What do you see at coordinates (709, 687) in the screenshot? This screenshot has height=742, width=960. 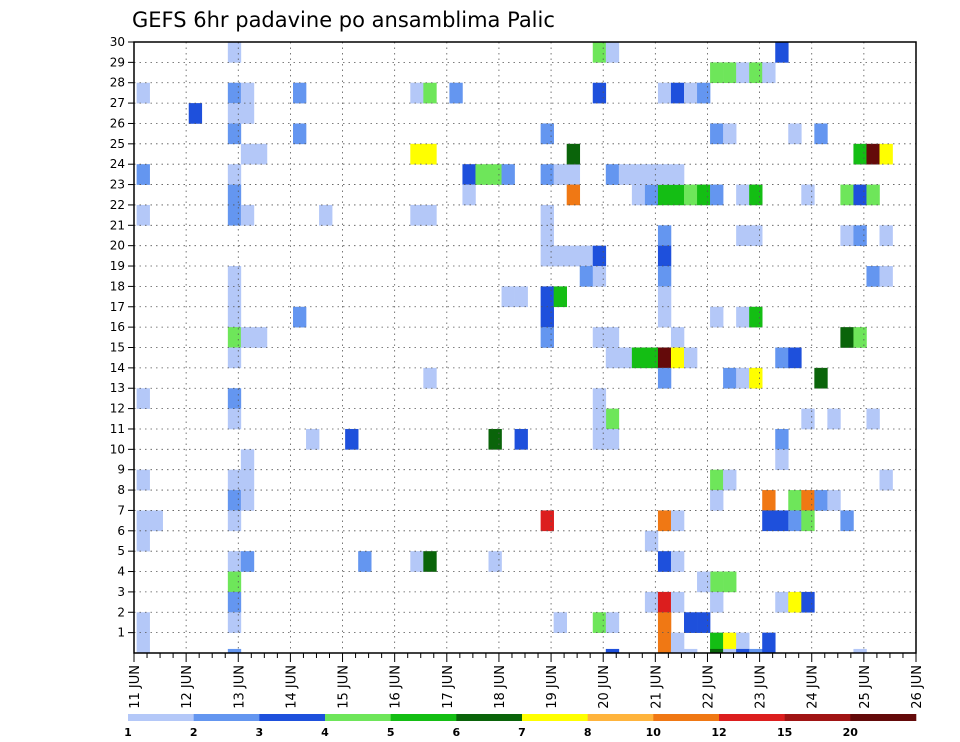 I see `x-tick-label: 22 JUN` at bounding box center [709, 687].